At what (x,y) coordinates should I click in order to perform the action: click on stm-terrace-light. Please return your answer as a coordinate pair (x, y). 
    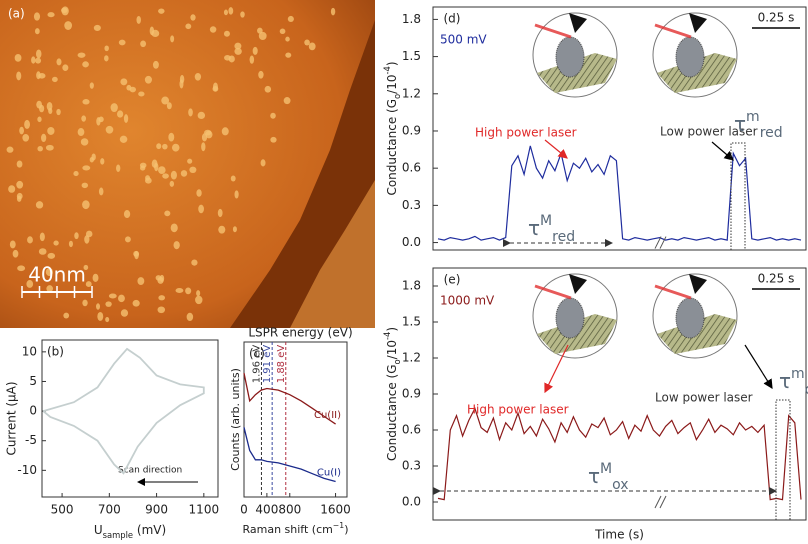
    Looking at the image, I should click on (332, 254).